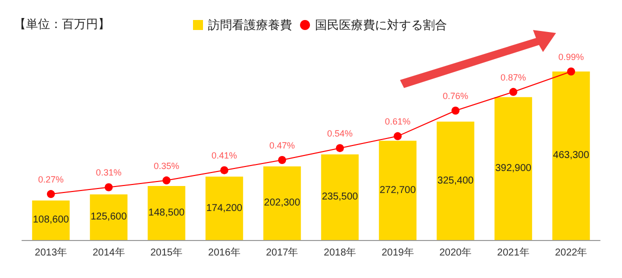 Image resolution: width=622 pixels, height=278 pixels. I want to click on data-label: 202,300, so click(282, 203).